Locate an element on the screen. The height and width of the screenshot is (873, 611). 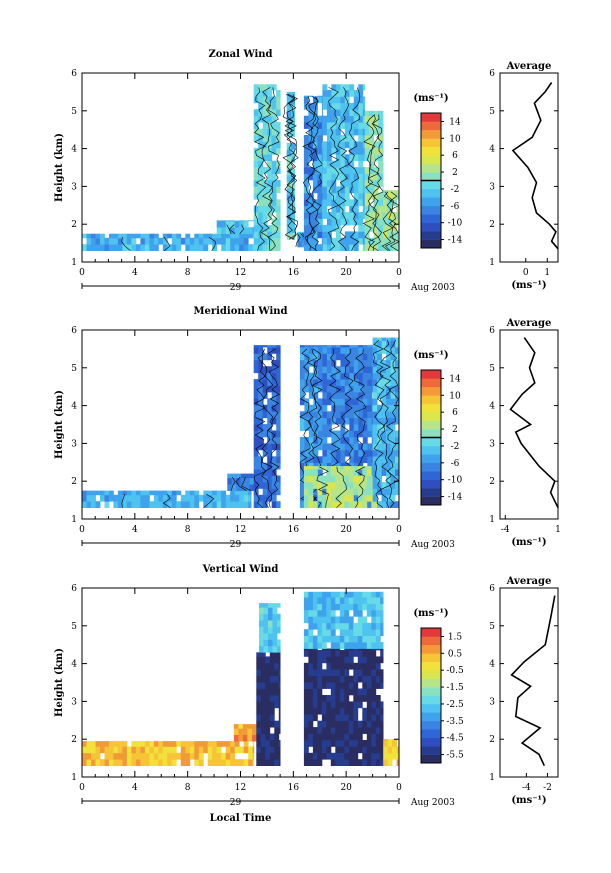
colorbar-tick-label: 10 is located at coordinates (455, 396).